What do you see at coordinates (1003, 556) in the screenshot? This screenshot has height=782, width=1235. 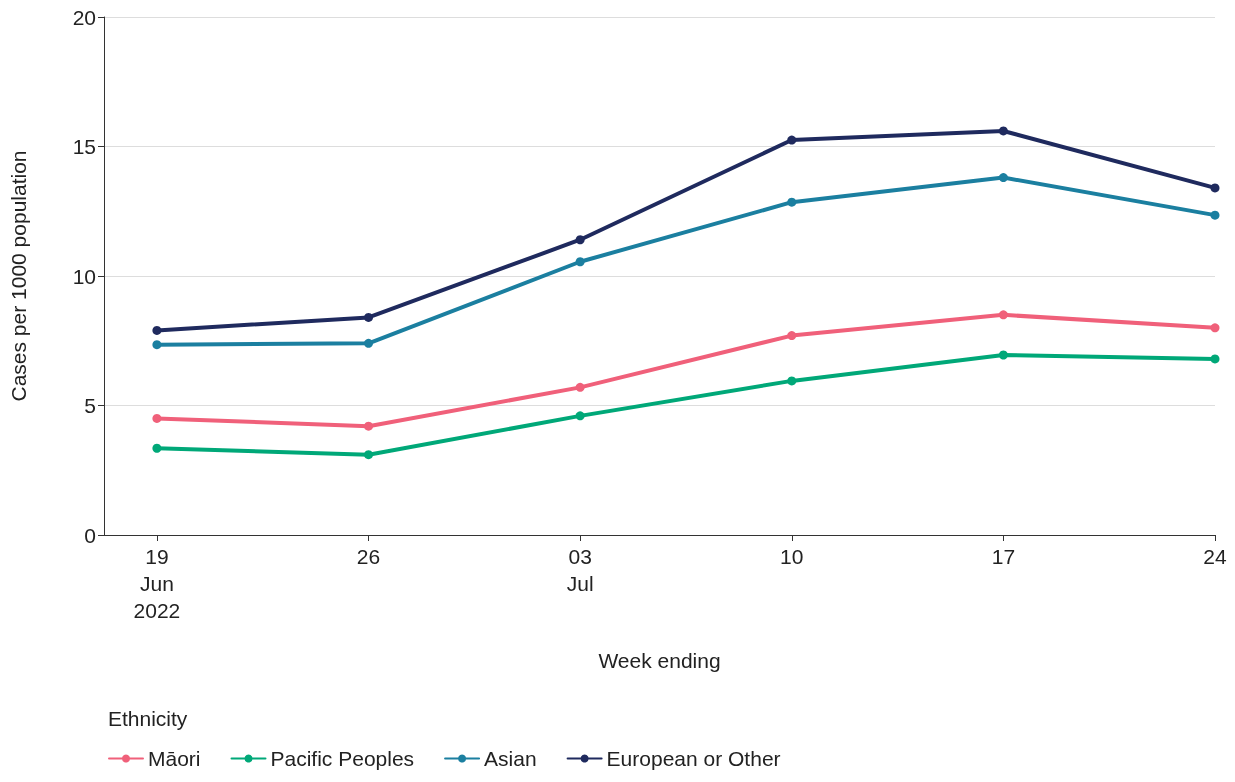 I see `x-tick-label: 17` at bounding box center [1003, 556].